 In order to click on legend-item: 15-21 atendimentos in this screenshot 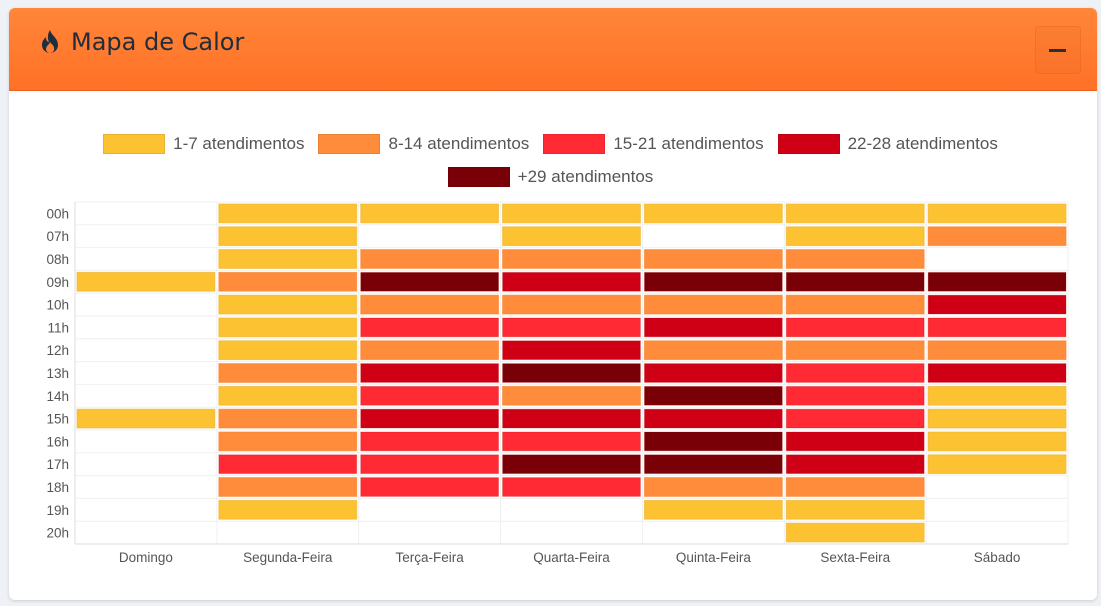, I will do `click(653, 144)`.